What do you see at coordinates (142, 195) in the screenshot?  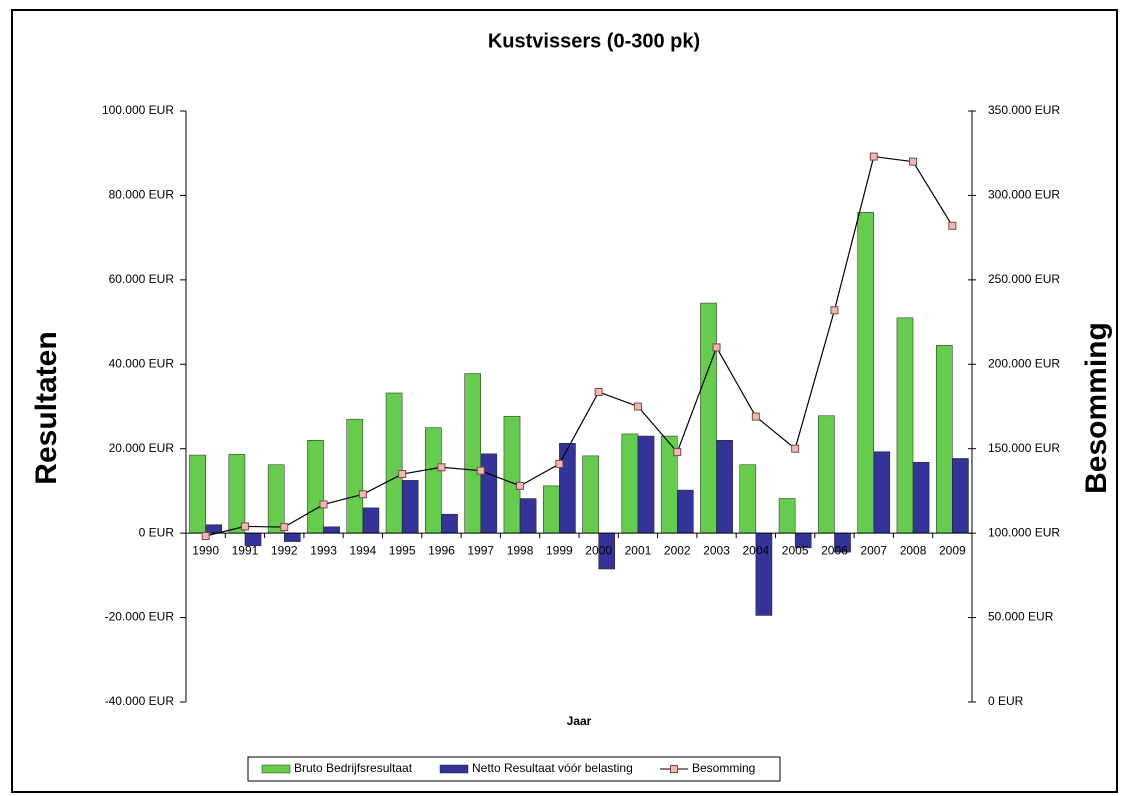 I see `y-tick-label: 80.000 EUR` at bounding box center [142, 195].